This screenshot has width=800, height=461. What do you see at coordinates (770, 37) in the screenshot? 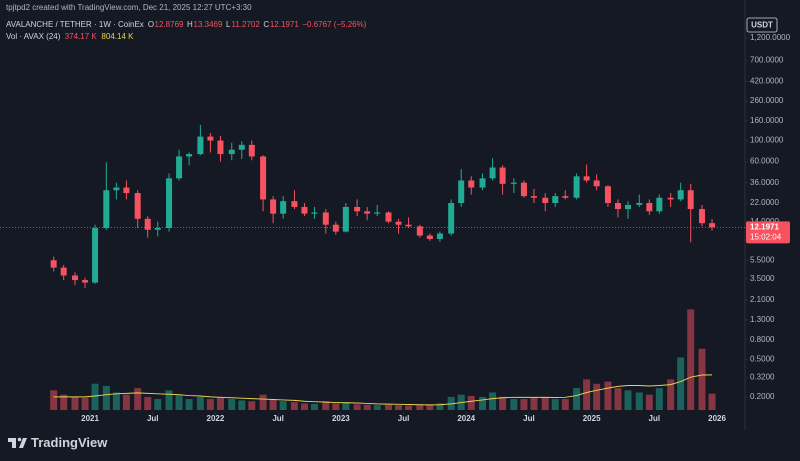
I see `y-tick-label: 1,200.0000` at bounding box center [770, 37].